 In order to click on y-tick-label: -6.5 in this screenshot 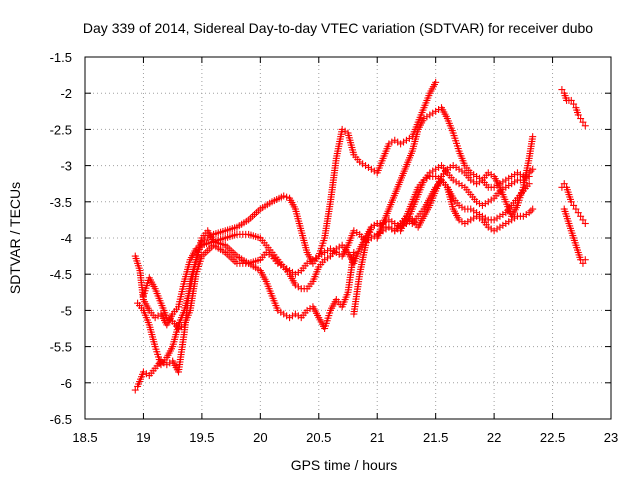, I will do `click(61, 419)`.